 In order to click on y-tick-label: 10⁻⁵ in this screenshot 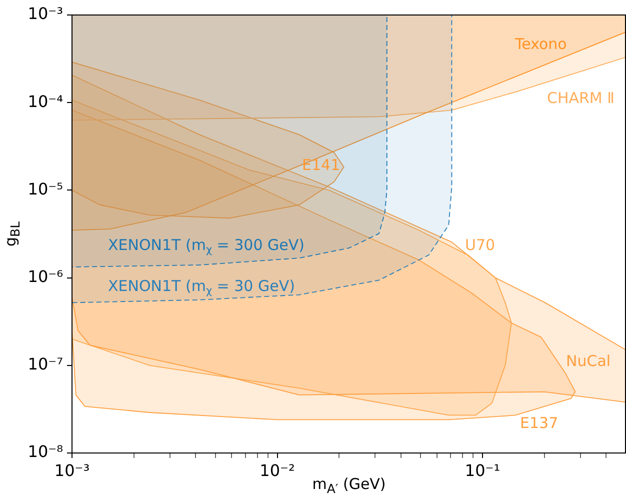, I will do `click(45, 188)`.